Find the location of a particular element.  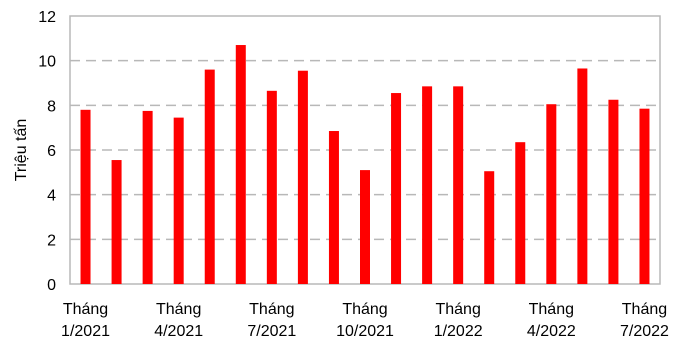

y-tick-label: 6 is located at coordinates (51, 151).